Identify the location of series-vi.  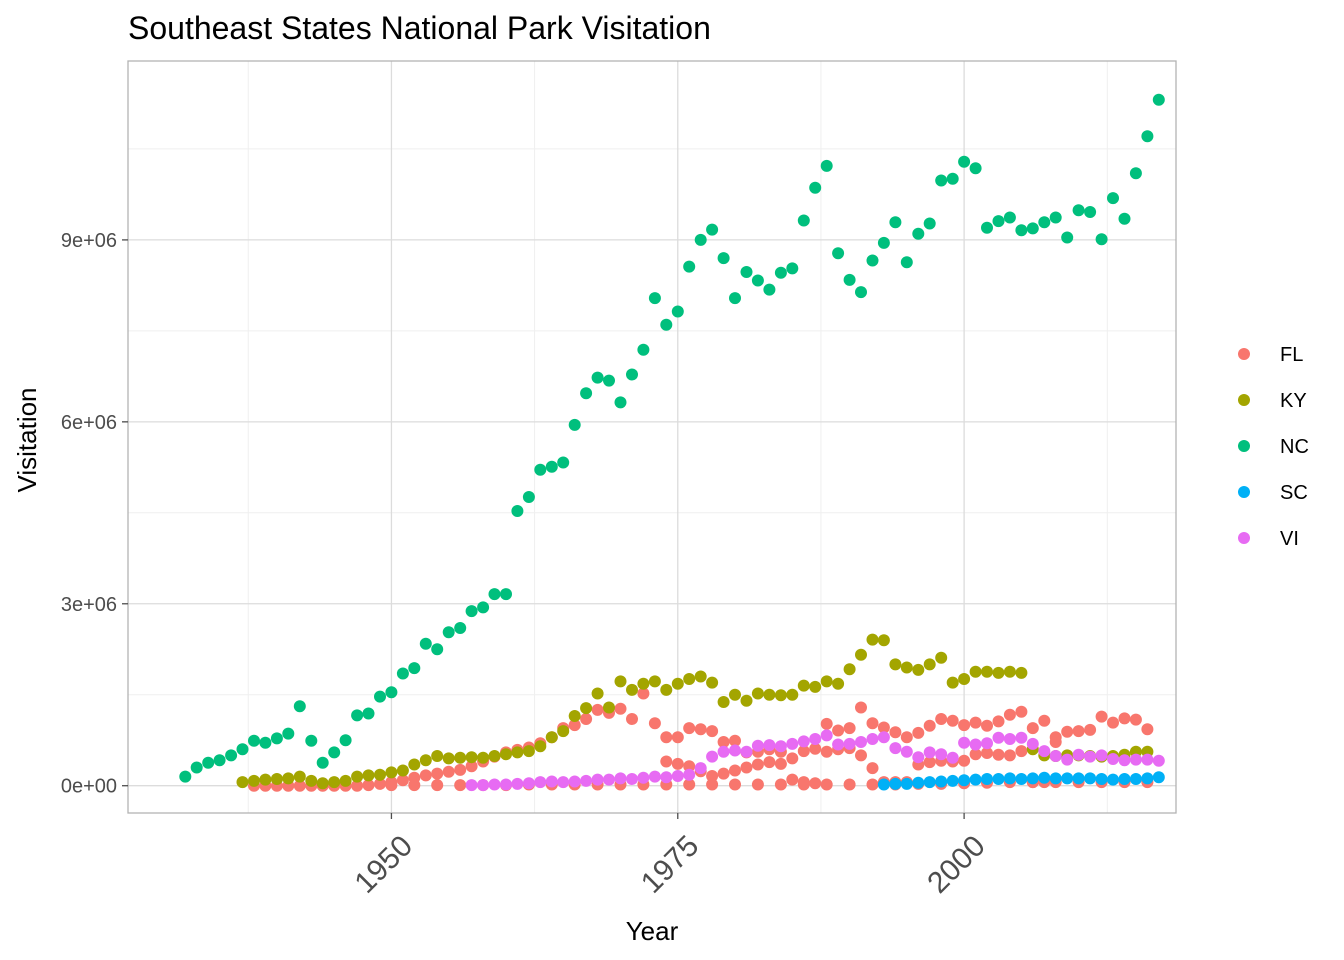
(815, 760).